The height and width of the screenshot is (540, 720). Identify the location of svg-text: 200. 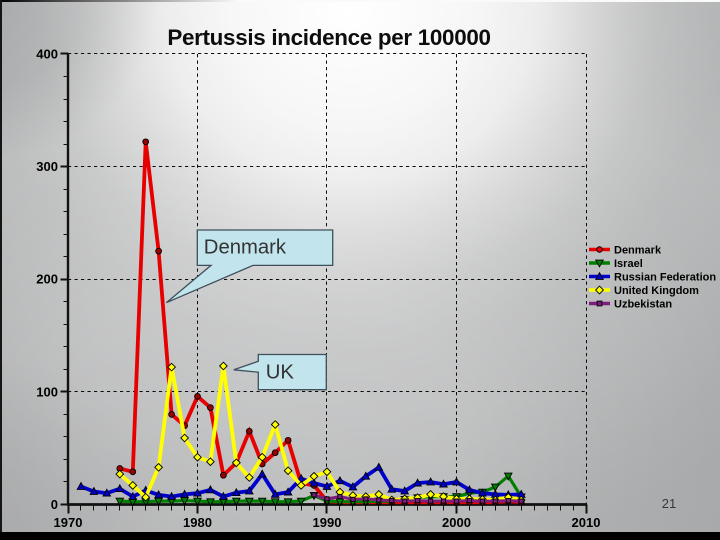
(47, 279).